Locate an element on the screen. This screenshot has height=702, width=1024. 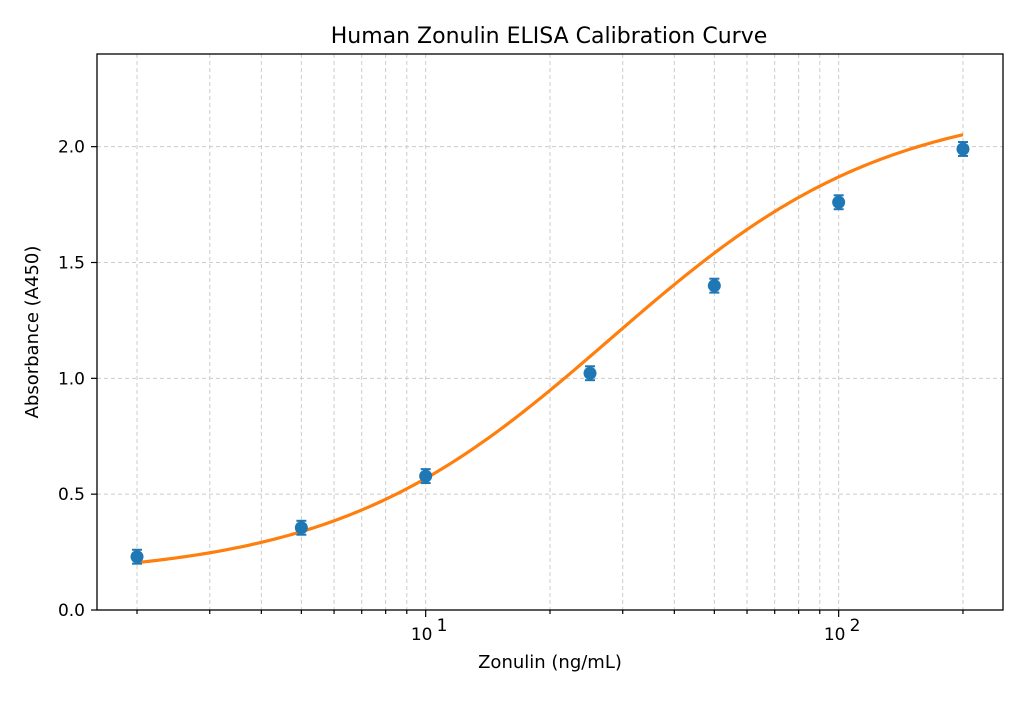
x-axis-label: Zonulin (ng/mL) is located at coordinates (550, 662).